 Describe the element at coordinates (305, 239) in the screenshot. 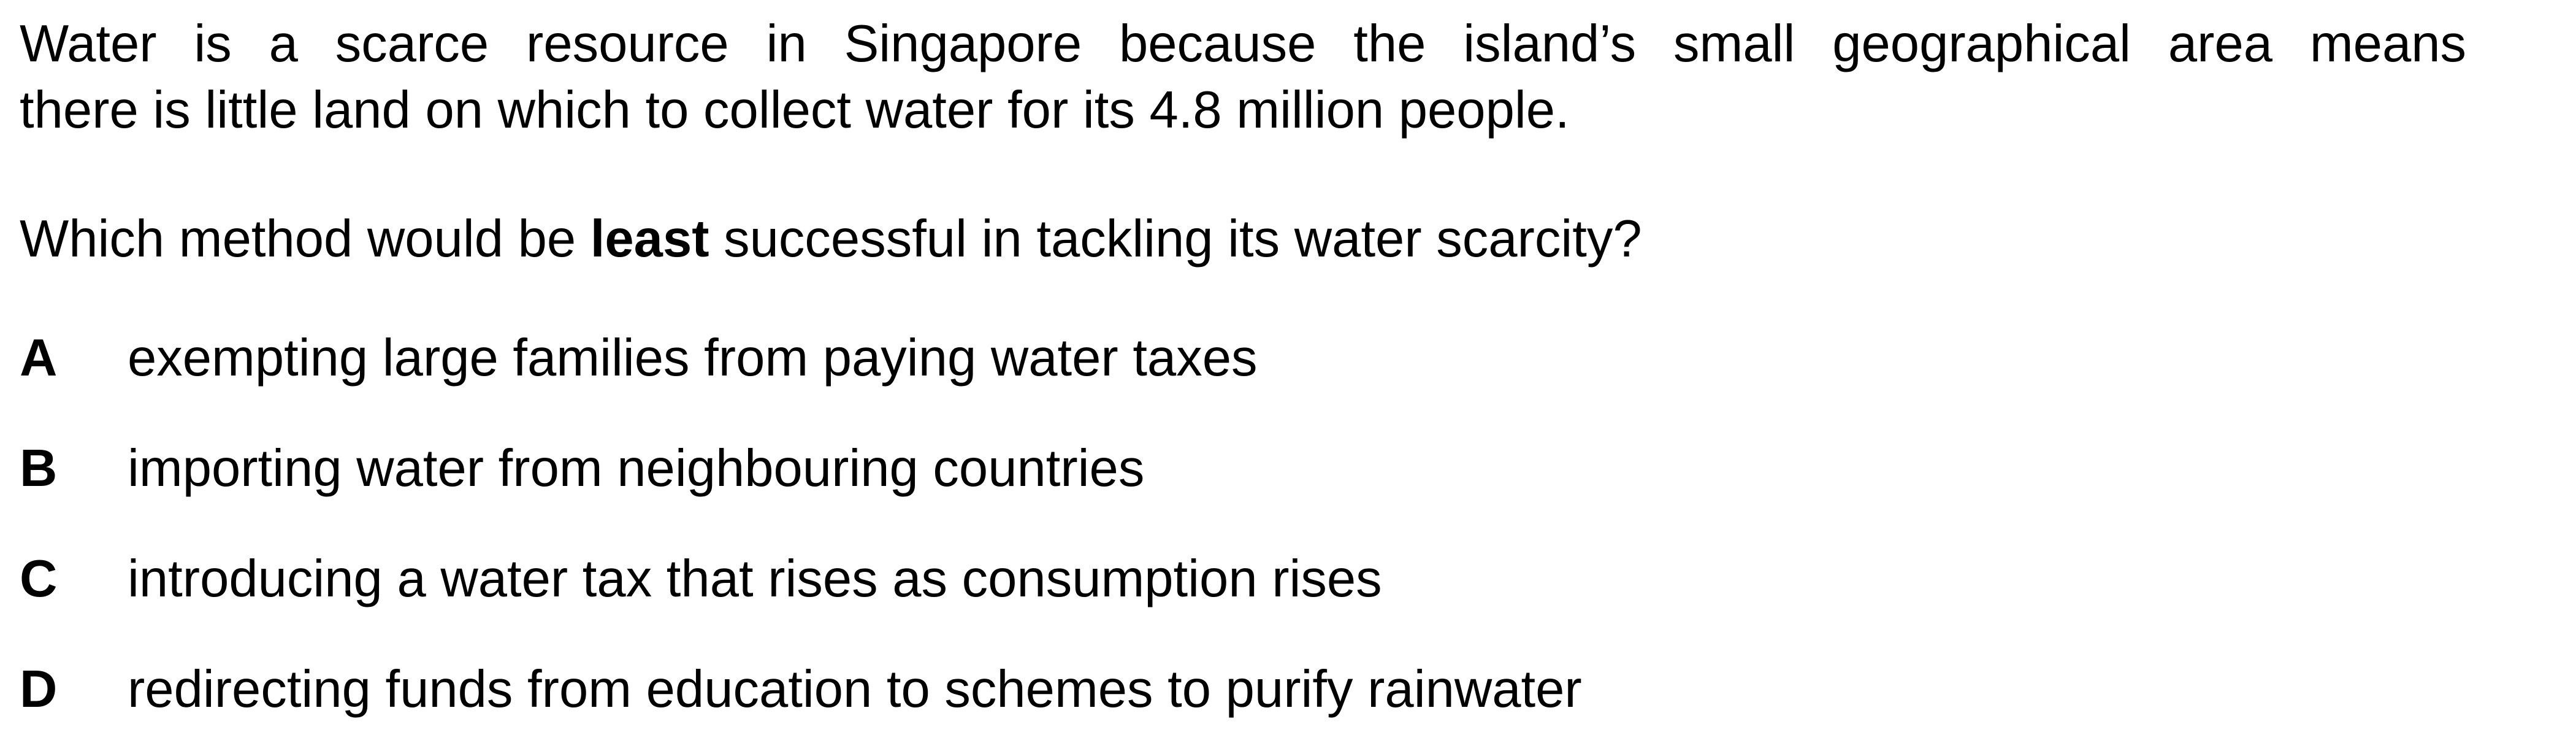

I see `question-text-before: Which method would be` at that location.